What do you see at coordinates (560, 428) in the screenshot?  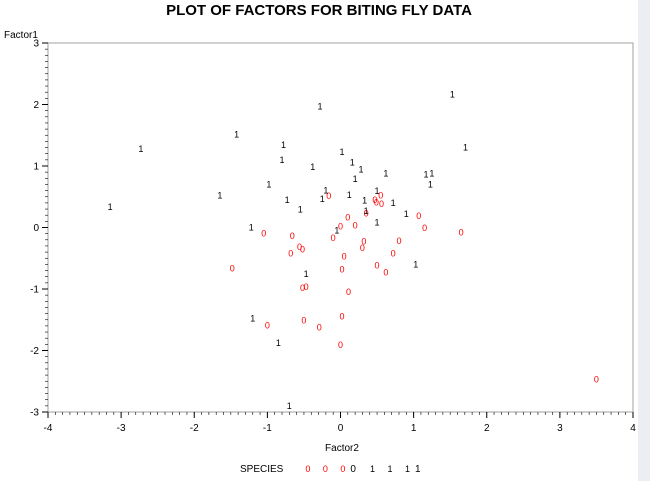 I see `x-tick-label: 3` at bounding box center [560, 428].